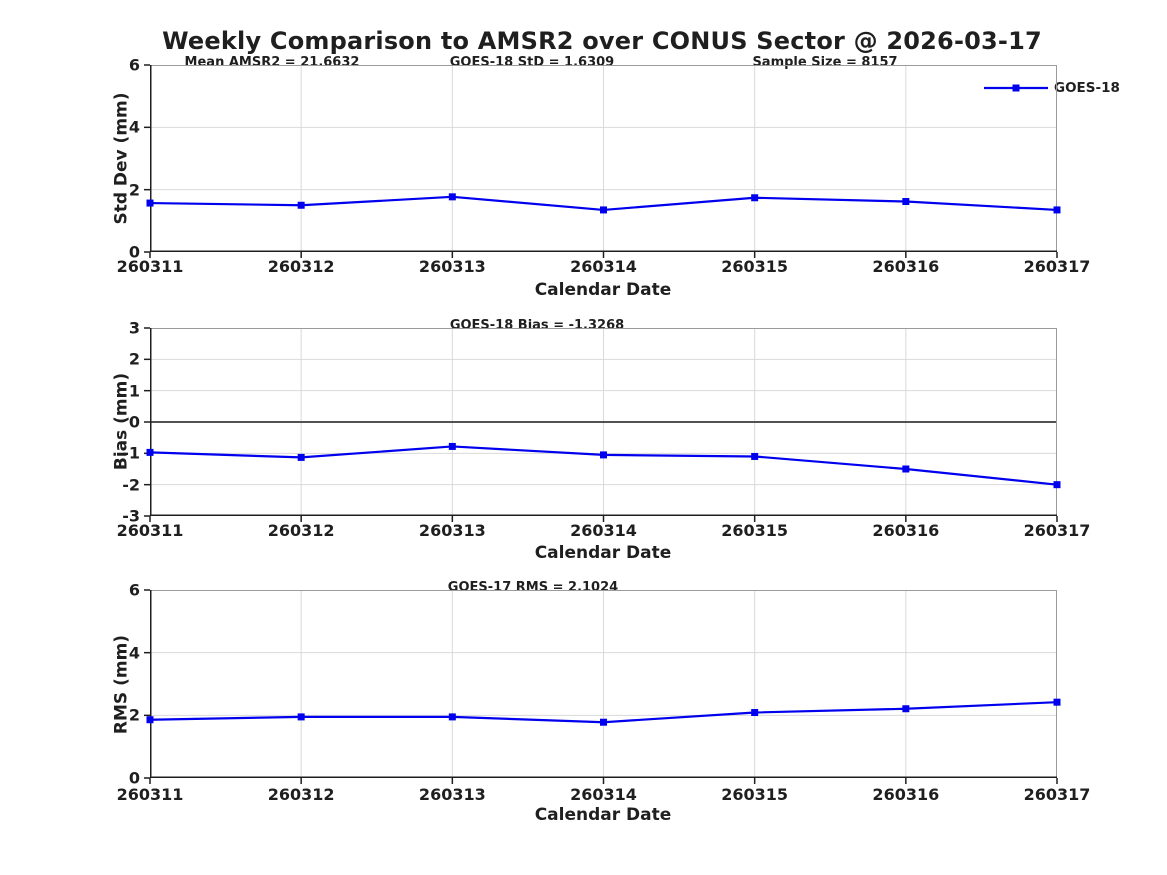 Image resolution: width=1167 pixels, height=875 pixels. What do you see at coordinates (537, 325) in the screenshot?
I see `stat-goes18-bias: GOES-18 Bias = -1.3268` at bounding box center [537, 325].